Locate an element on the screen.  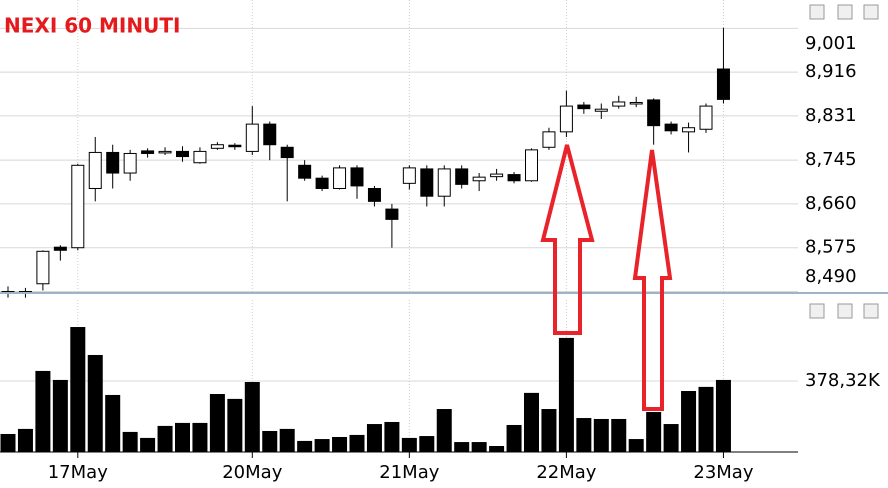
chart-title: NEXI 60 MINUTI is located at coordinates (92, 26).